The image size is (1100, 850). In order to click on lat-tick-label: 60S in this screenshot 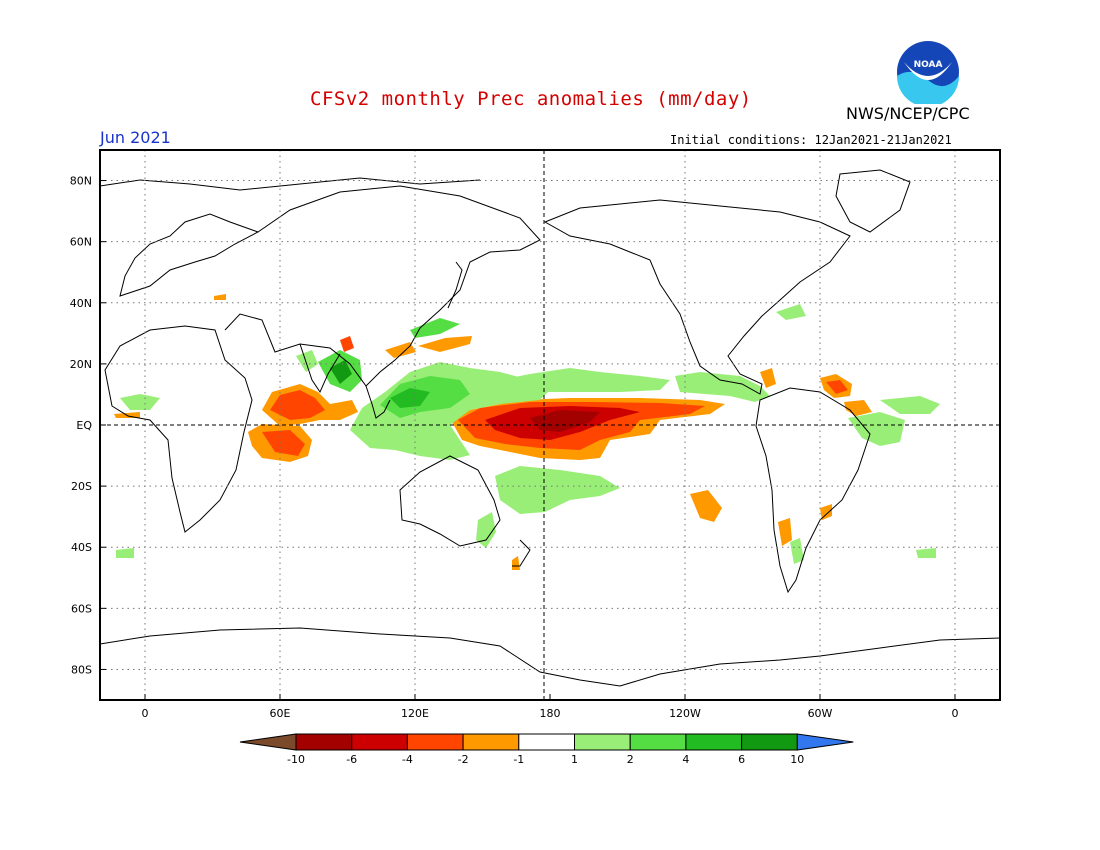, I will do `click(81, 608)`.